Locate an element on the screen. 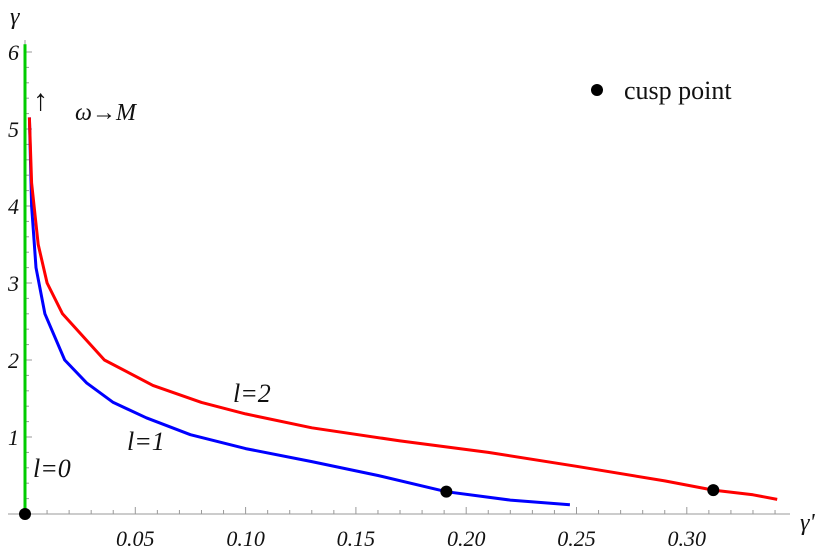 The image size is (830, 552). x-tick-label: 0.05 is located at coordinates (135, 538).